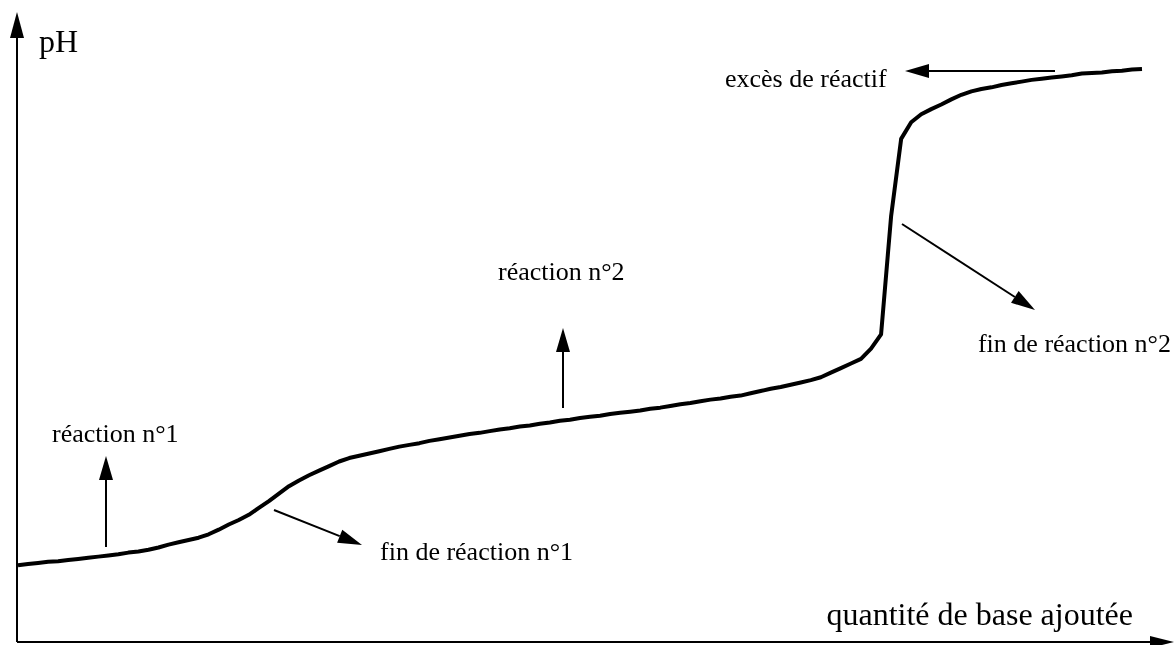 Image resolution: width=1175 pixels, height=645 pixels. I want to click on y-axis-title: pH, so click(59, 41).